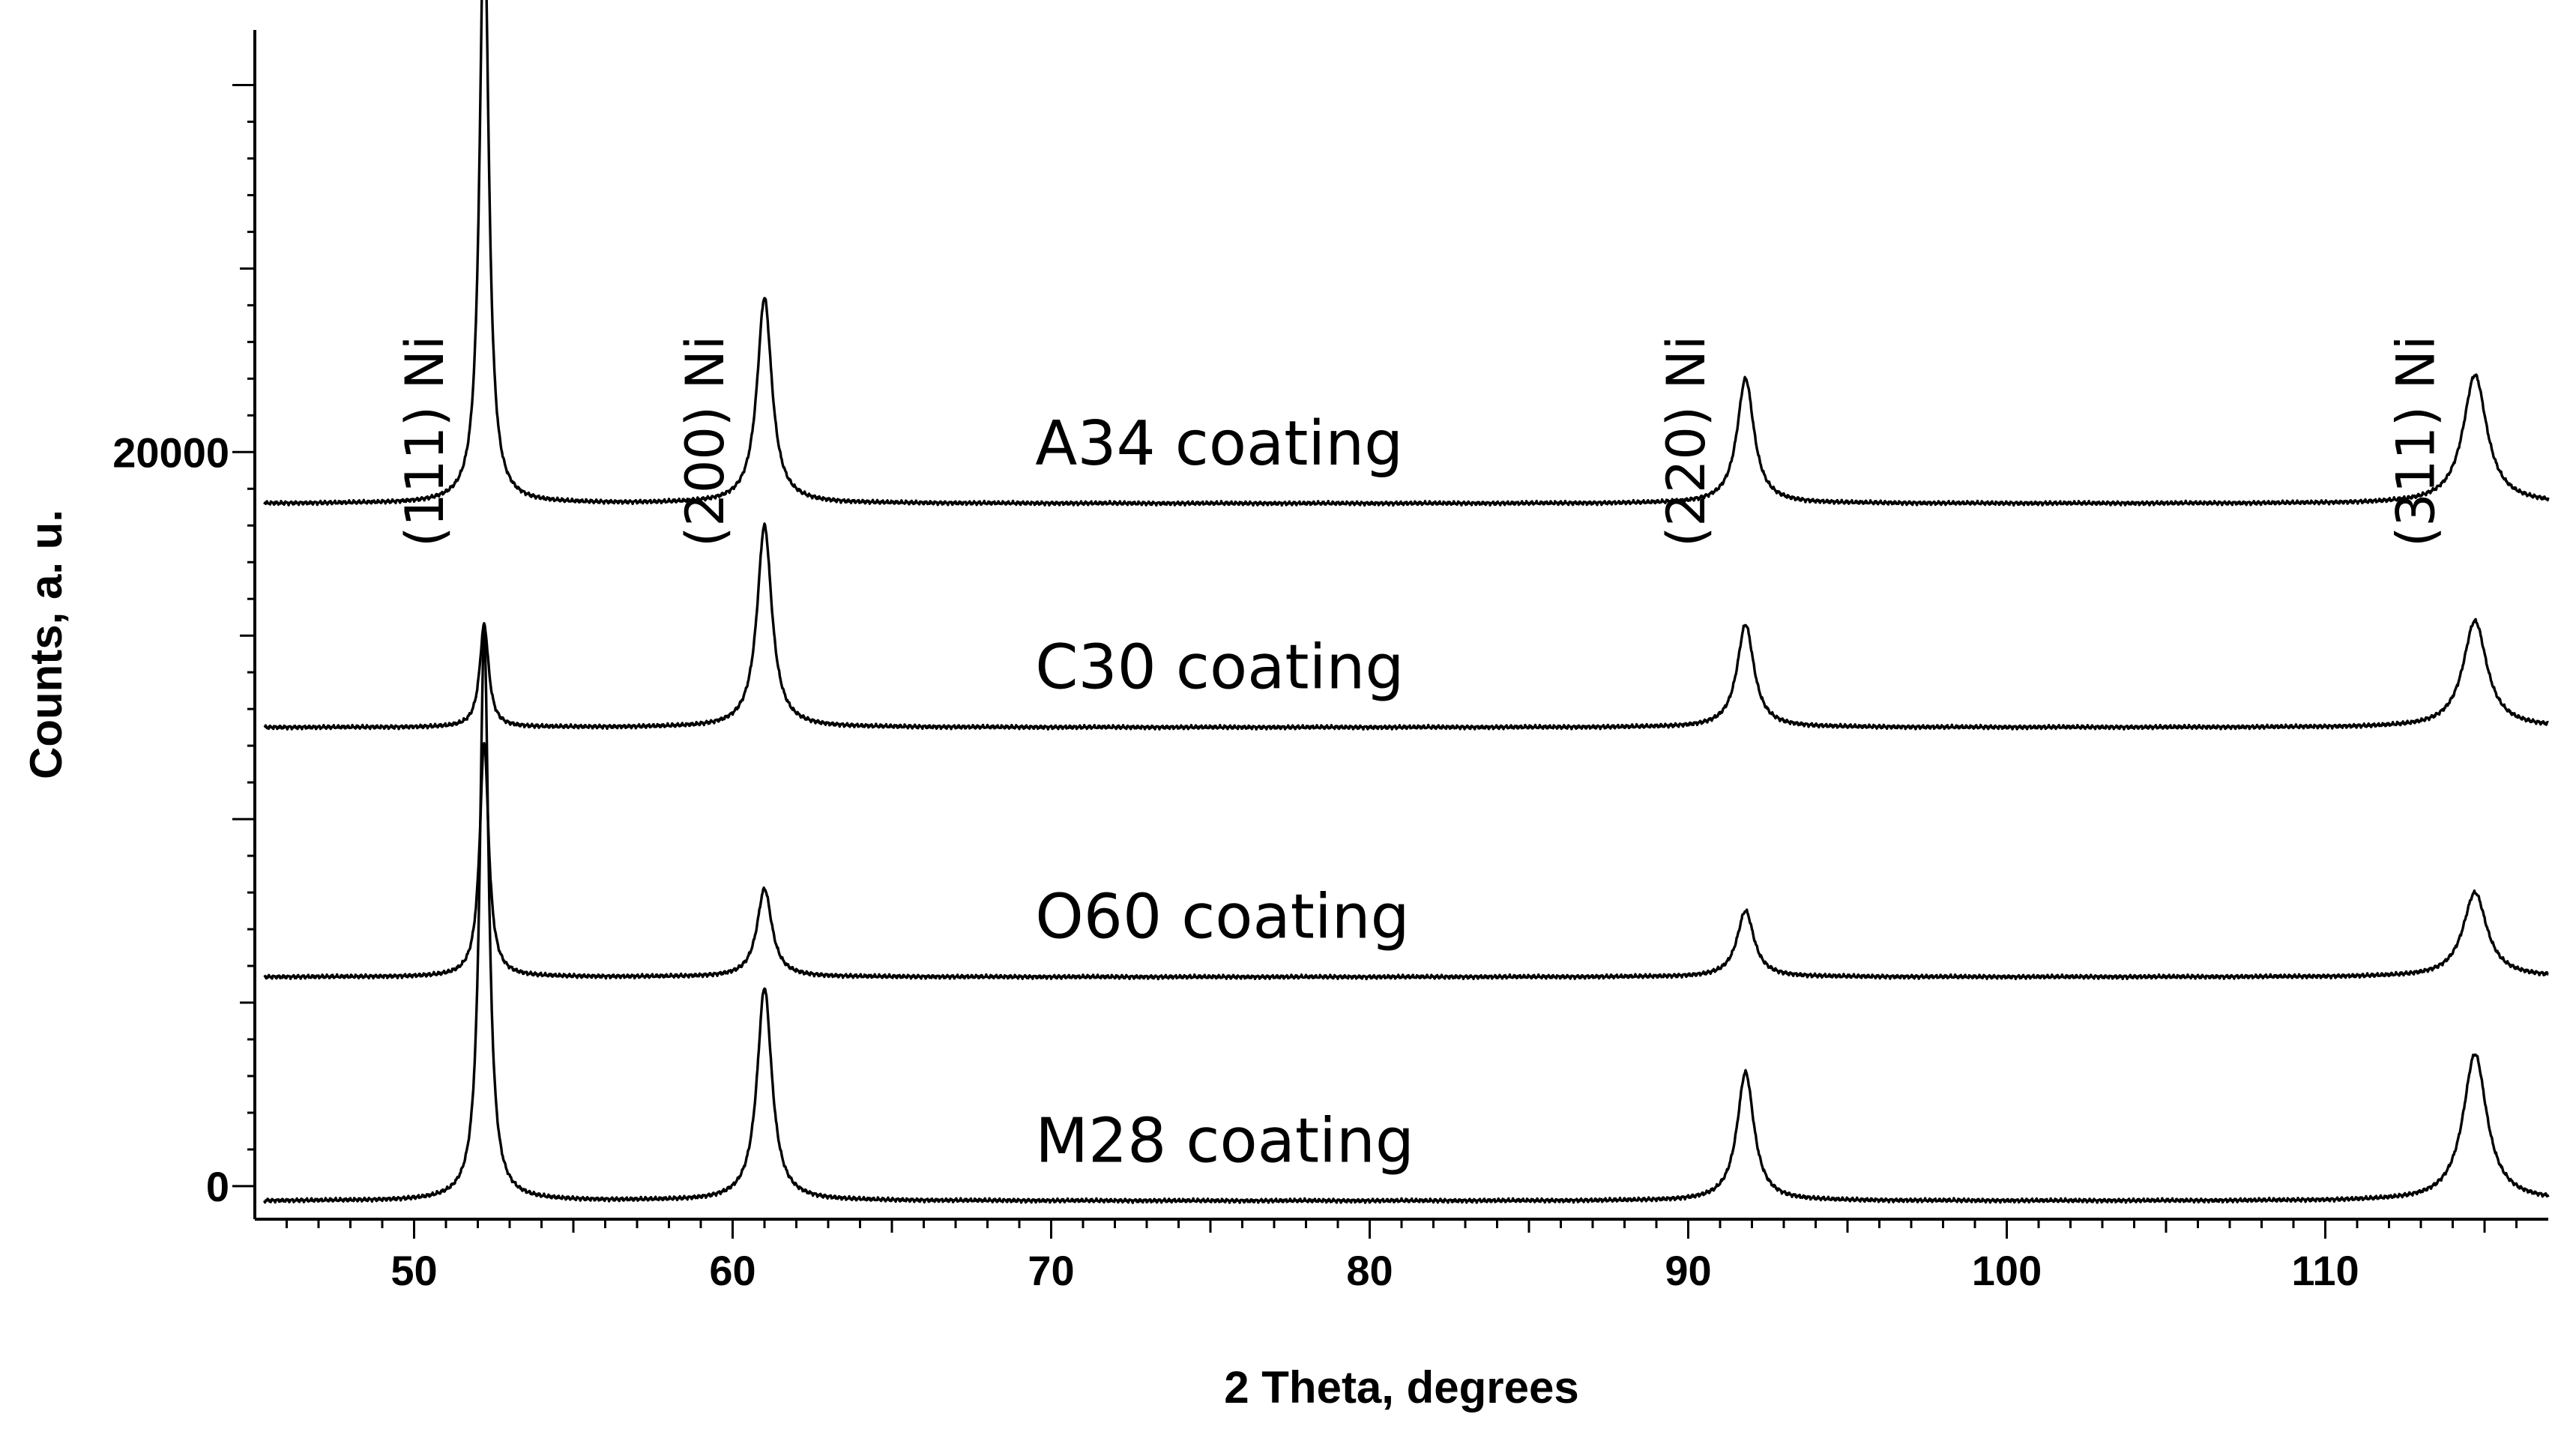 This screenshot has height=1435, width=2576. What do you see at coordinates (1225, 1141) in the screenshot?
I see `series-label-m28-coating: M28 coating` at bounding box center [1225, 1141].